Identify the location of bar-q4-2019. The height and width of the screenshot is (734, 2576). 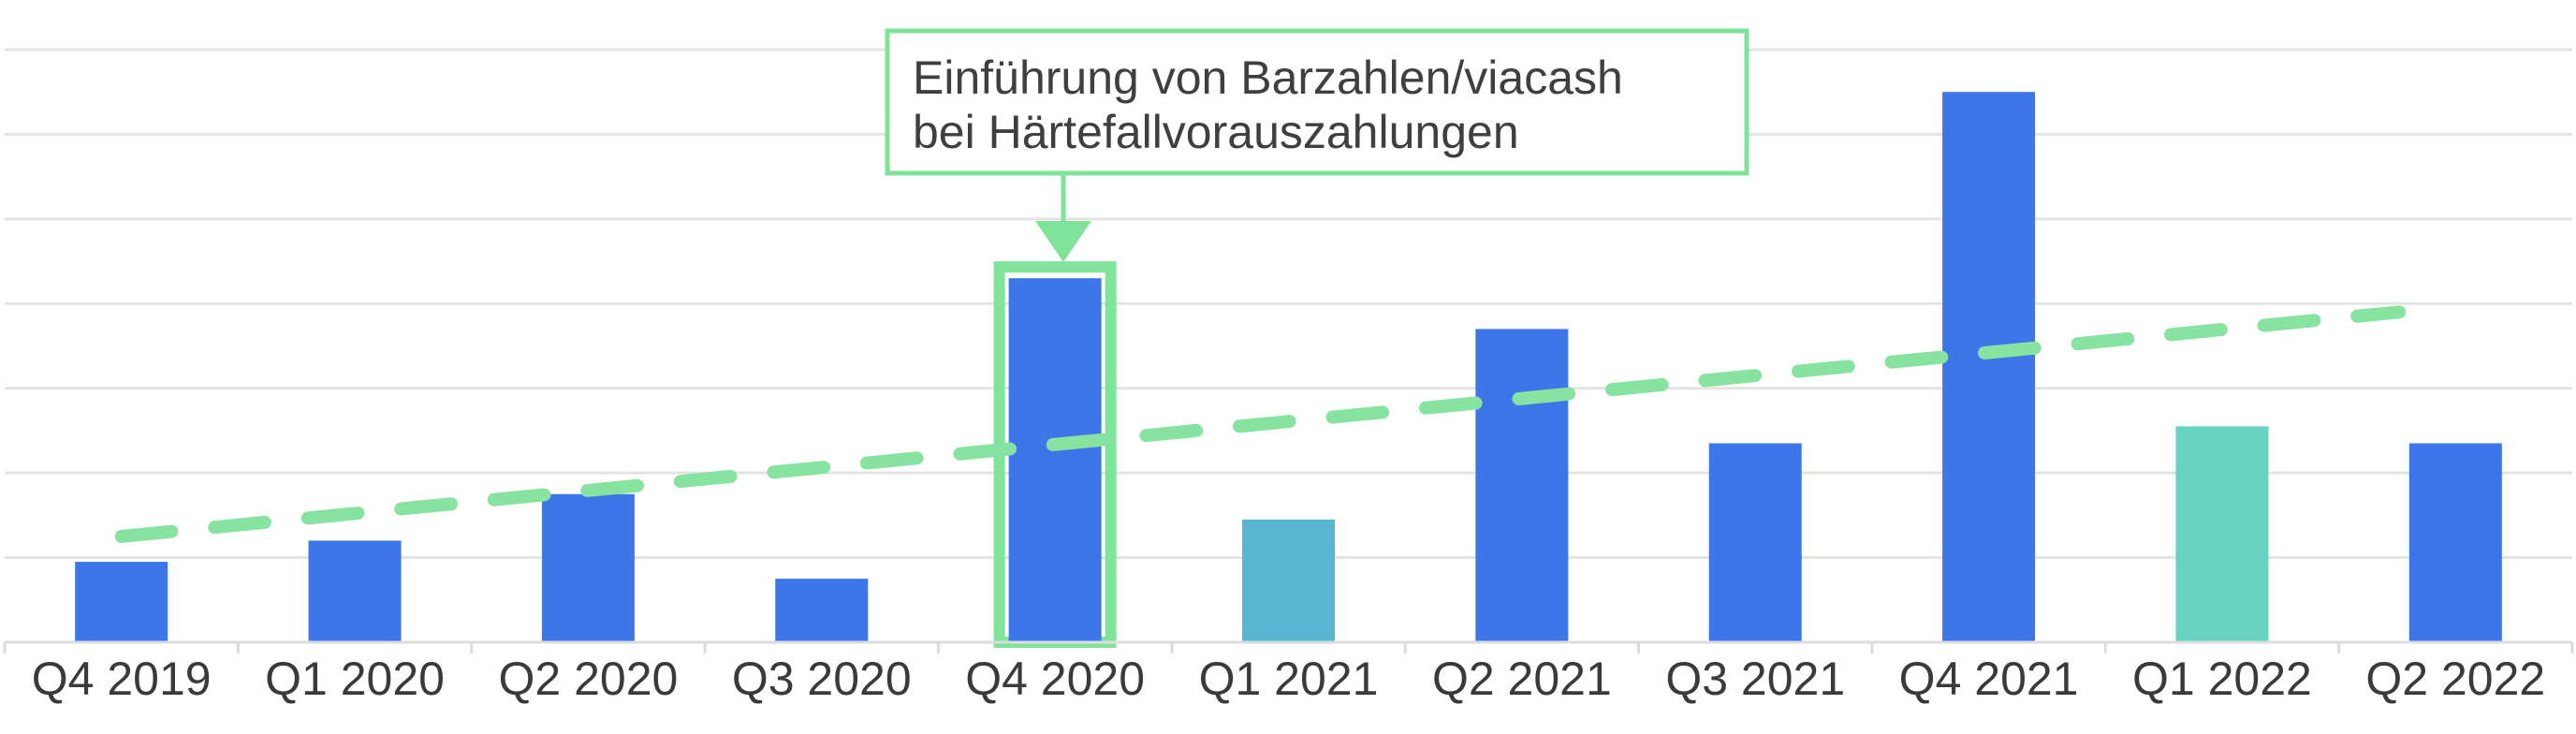
(121, 602).